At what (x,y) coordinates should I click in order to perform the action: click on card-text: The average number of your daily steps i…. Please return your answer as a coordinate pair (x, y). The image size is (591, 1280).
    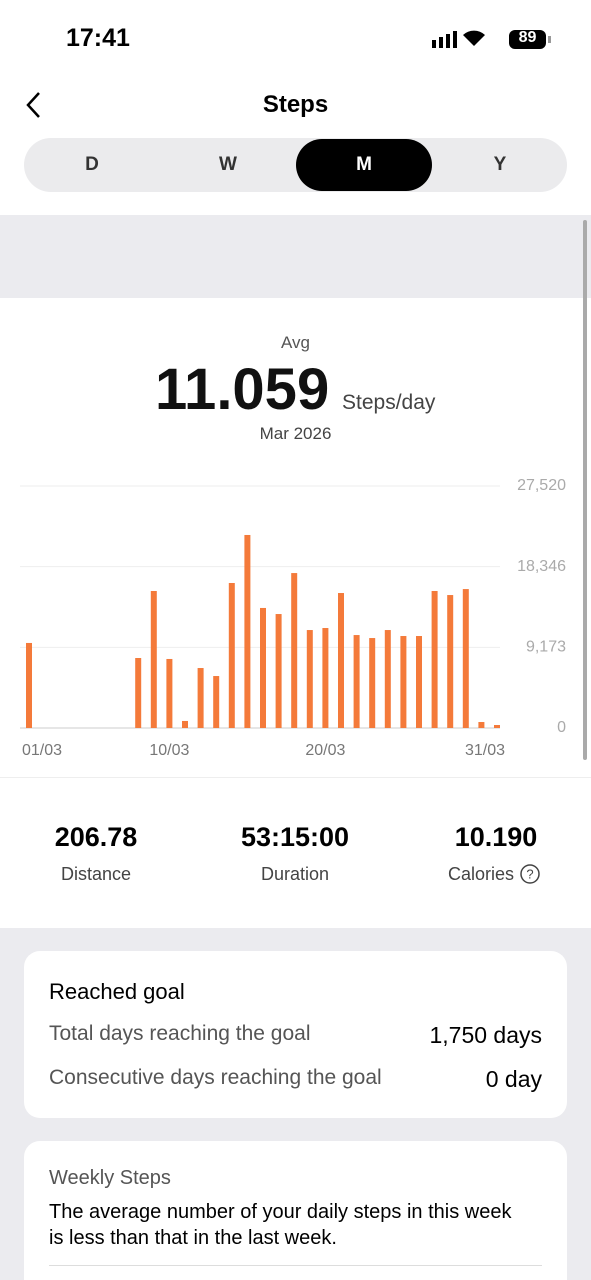
    Looking at the image, I should click on (280, 1225).